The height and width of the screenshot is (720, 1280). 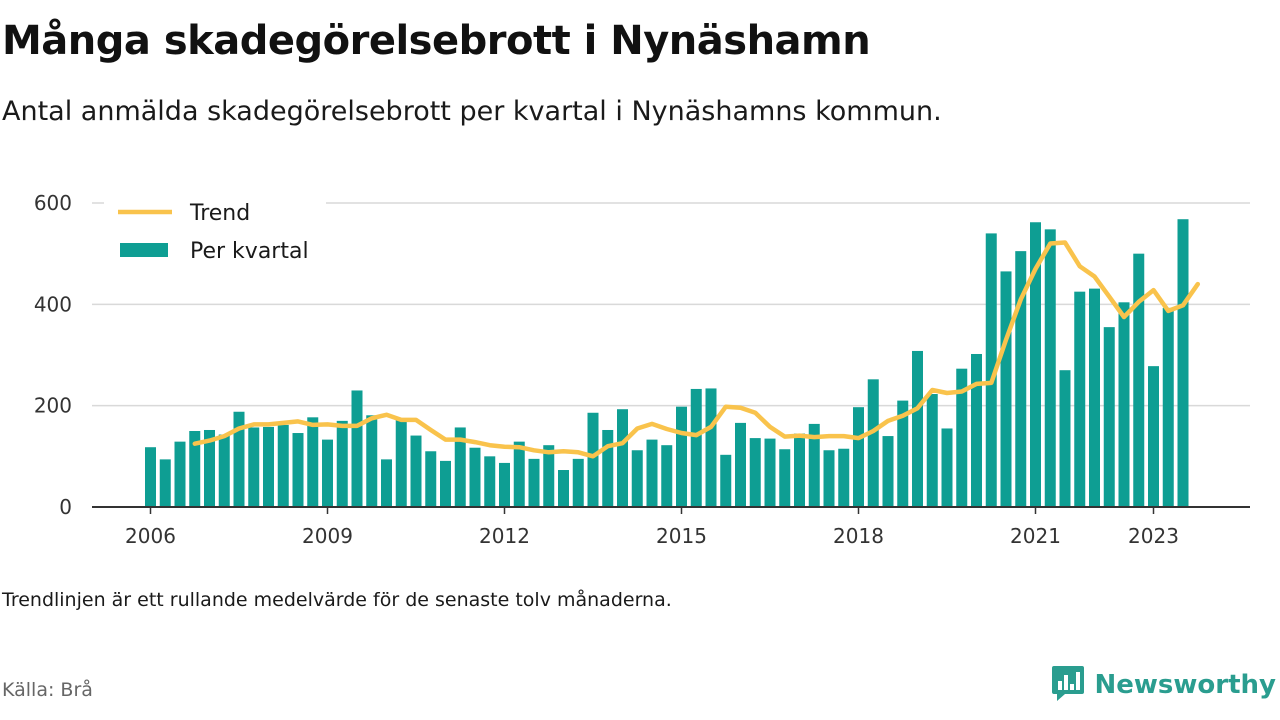 I want to click on legend-label-trend: Trend, so click(x=219, y=213).